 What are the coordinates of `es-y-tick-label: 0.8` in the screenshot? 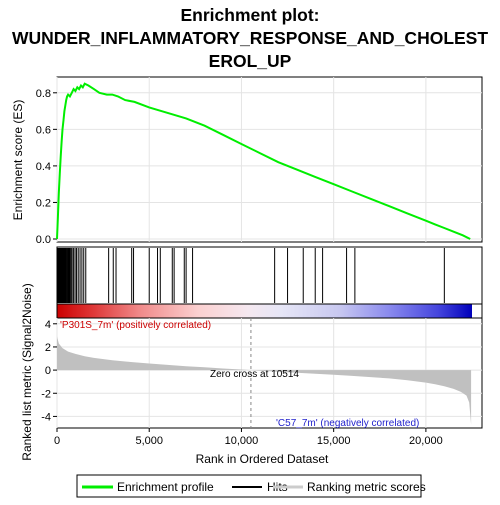 It's located at (43, 94).